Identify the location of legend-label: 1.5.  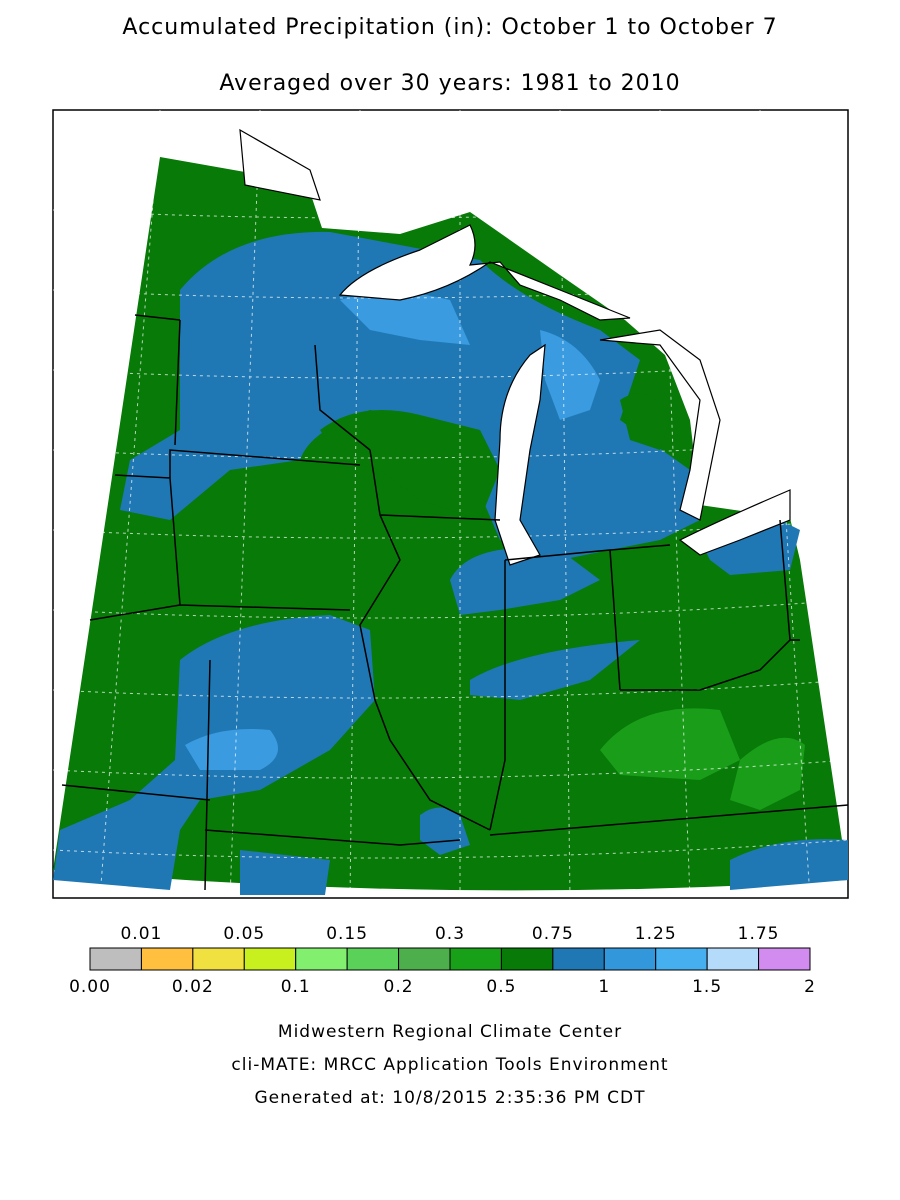
(707, 987).